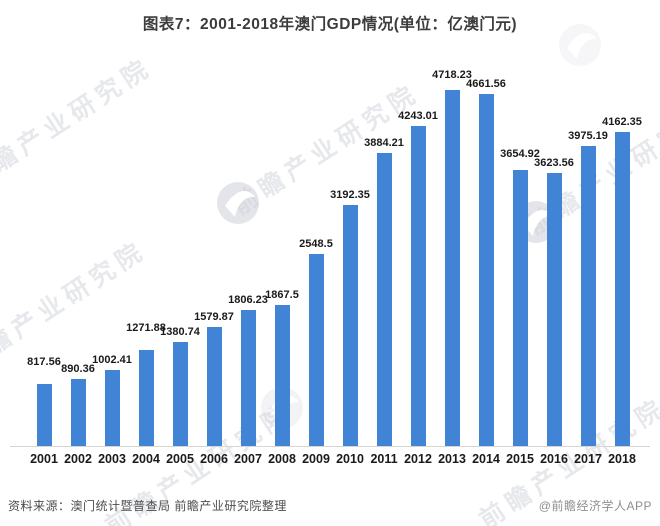 The image size is (660, 526). What do you see at coordinates (214, 317) in the screenshot?
I see `value-label-2006: 1579.87` at bounding box center [214, 317].